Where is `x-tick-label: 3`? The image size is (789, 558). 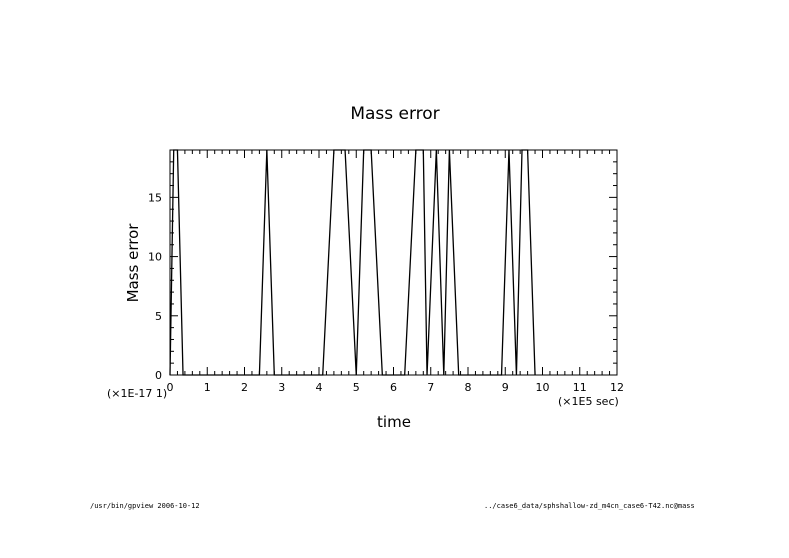
x-tick-label: 3 is located at coordinates (281, 387).